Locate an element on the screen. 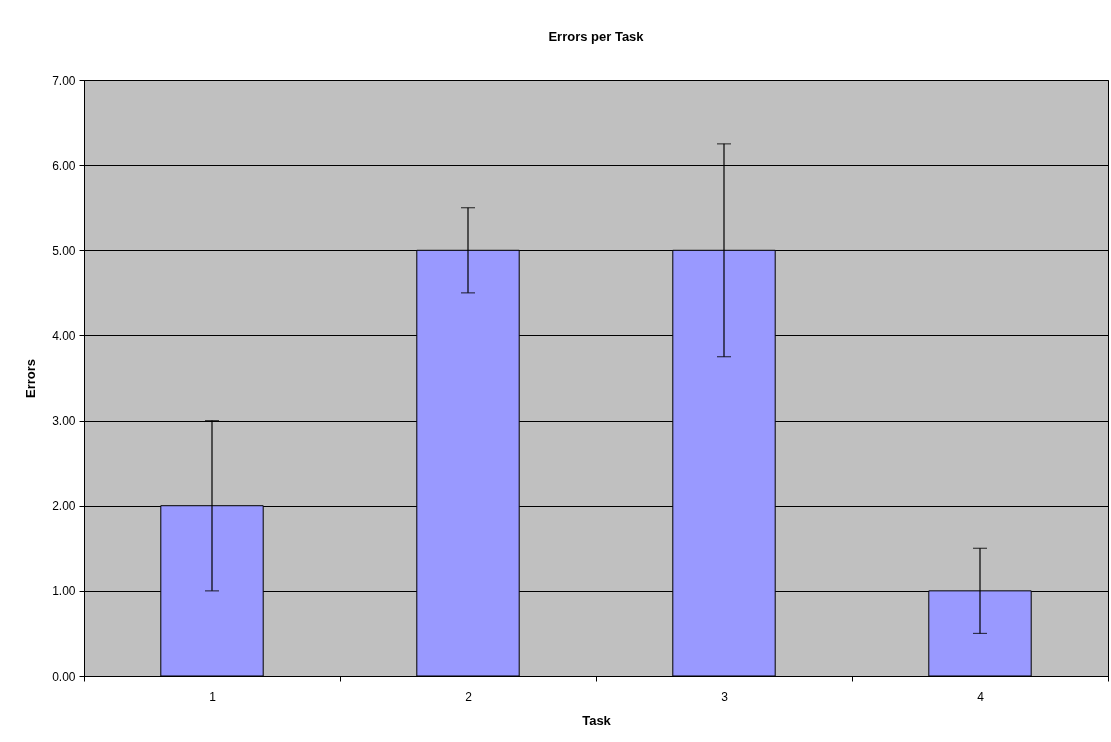  y-tick-label: 4.00 is located at coordinates (64, 335).